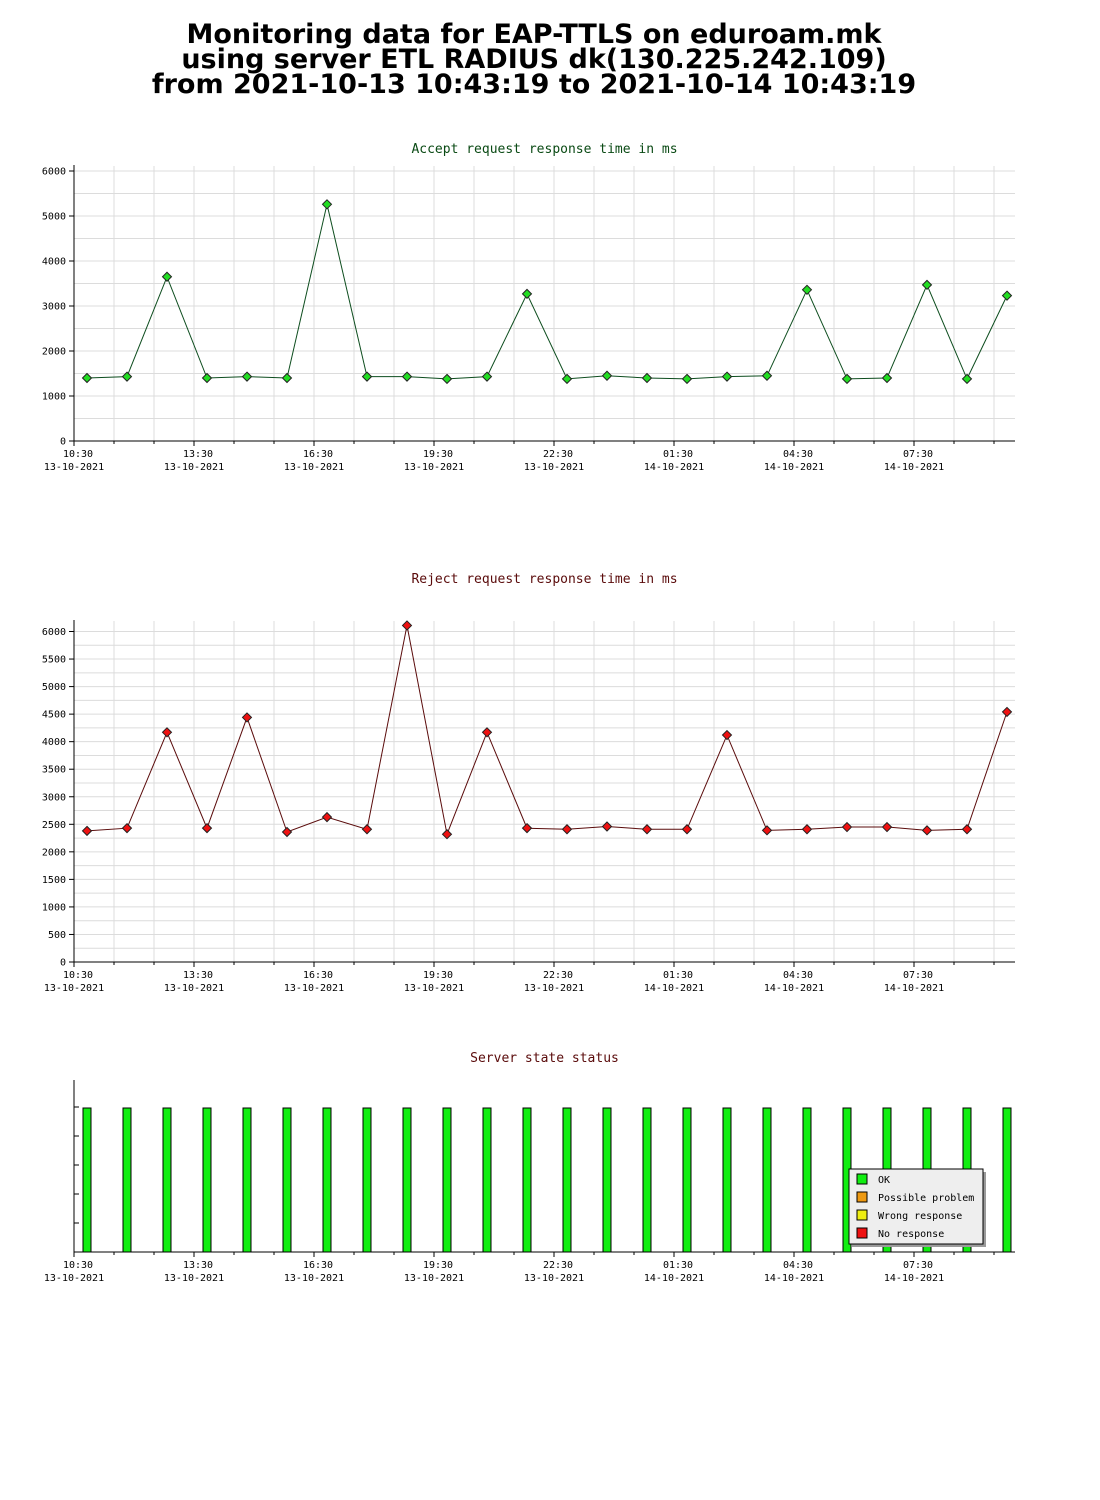  I want to click on legend-label: Possible problem, so click(926, 1198).